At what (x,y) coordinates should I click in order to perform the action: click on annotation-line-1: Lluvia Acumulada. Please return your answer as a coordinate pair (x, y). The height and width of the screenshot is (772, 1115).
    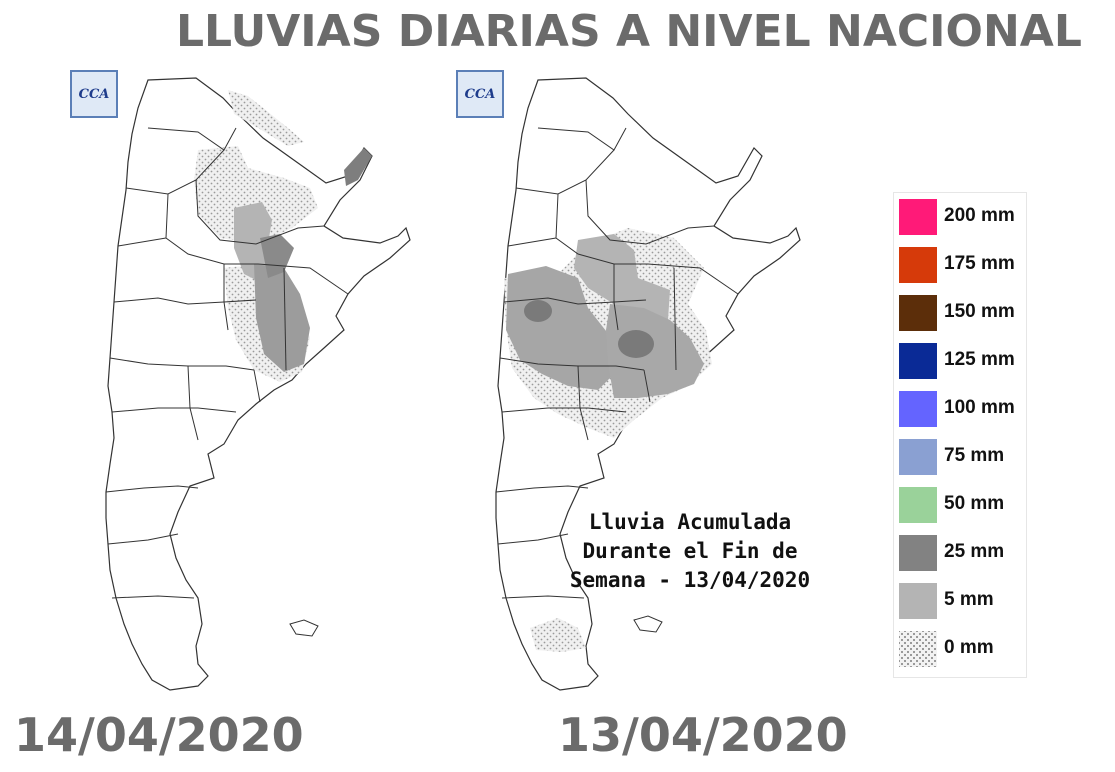
    Looking at the image, I should click on (690, 522).